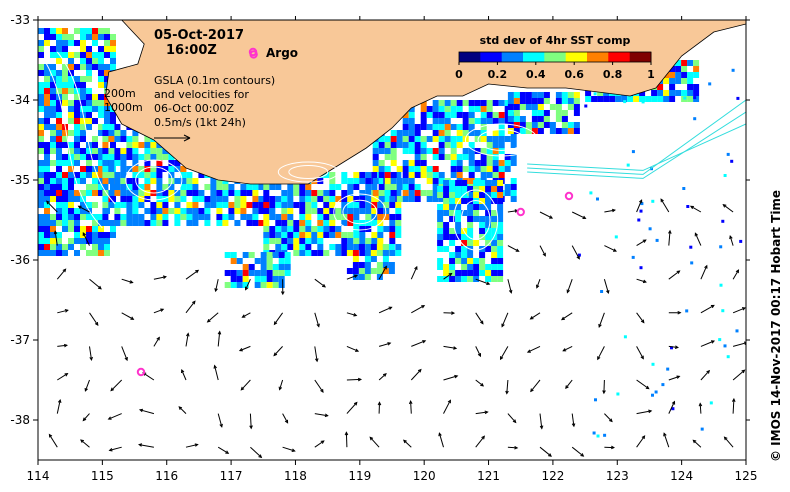  I want to click on colorbar-swatch, so click(576, 57).